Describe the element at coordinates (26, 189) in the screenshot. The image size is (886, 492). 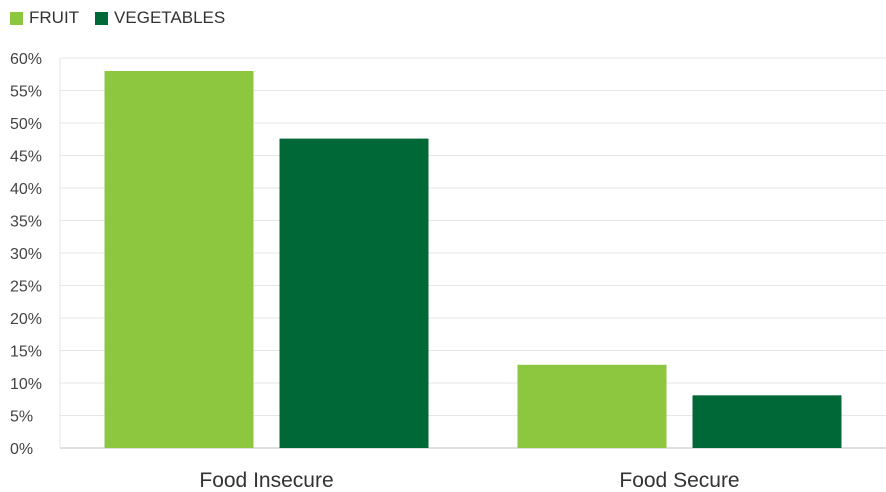
I see `y-tick-label: 40%` at that location.